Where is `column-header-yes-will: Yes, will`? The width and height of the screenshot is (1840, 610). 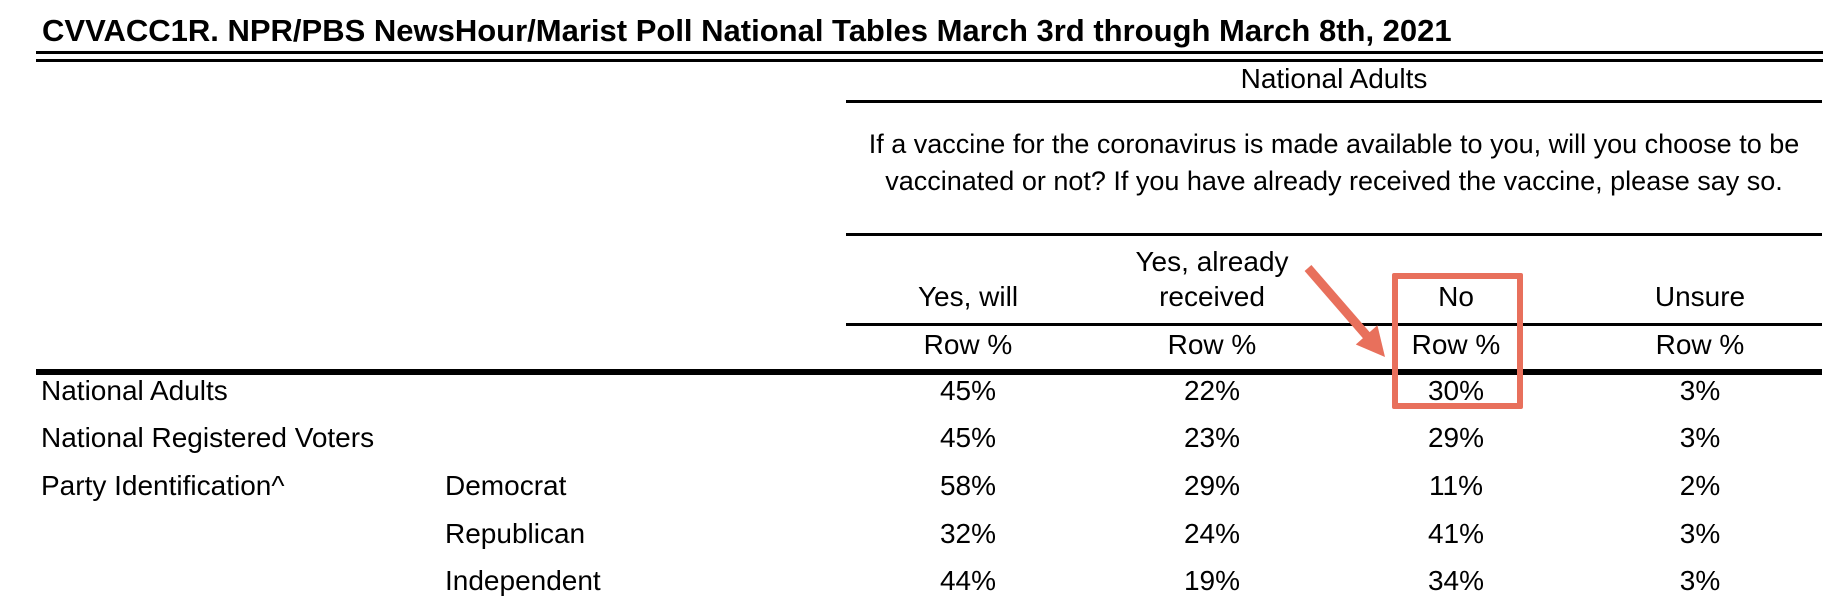 column-header-yes-will: Yes, will is located at coordinates (968, 296).